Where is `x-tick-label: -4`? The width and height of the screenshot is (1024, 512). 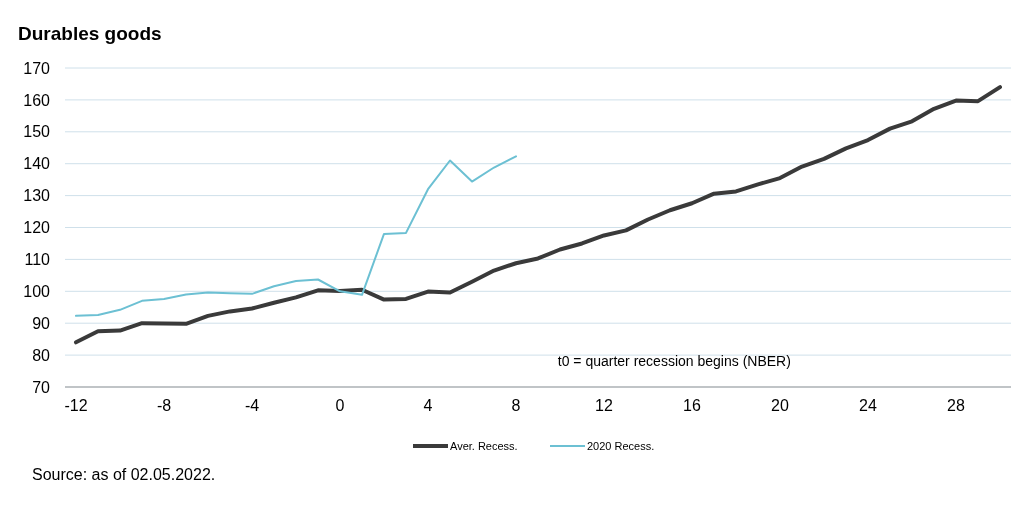
x-tick-label: -4 is located at coordinates (252, 405).